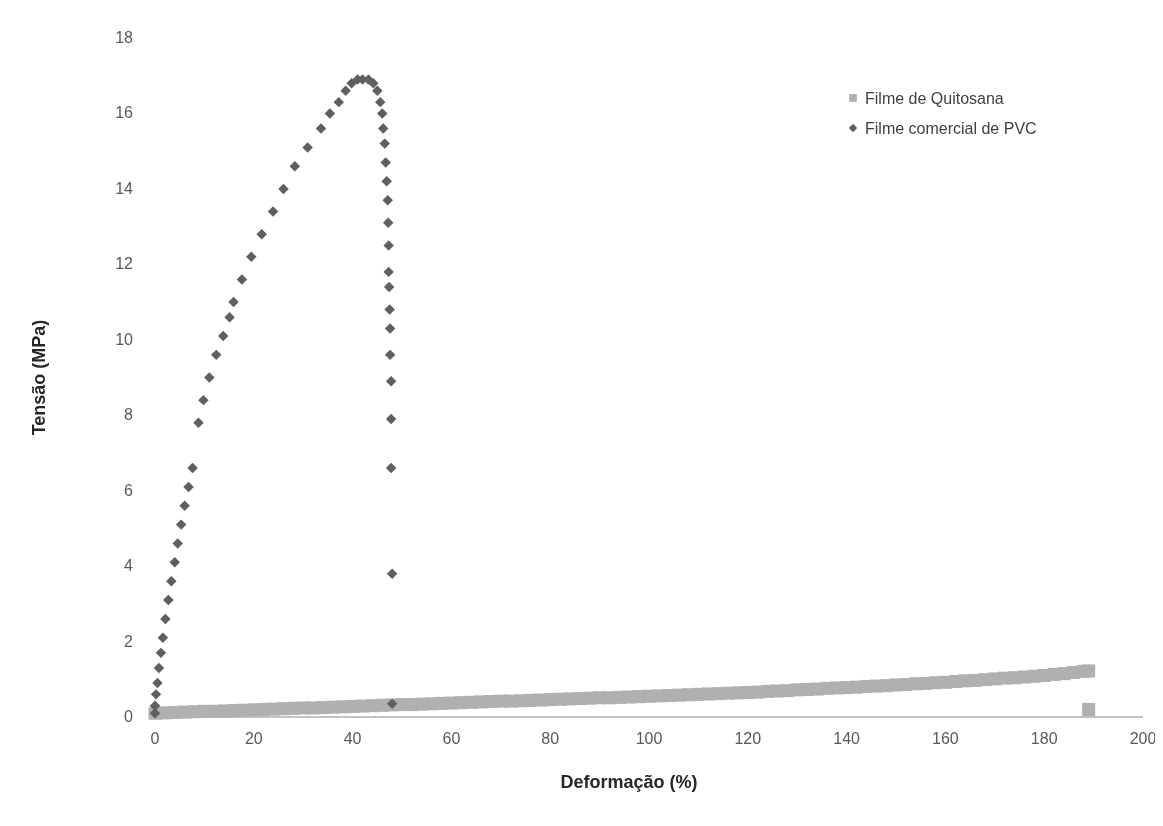 The height and width of the screenshot is (826, 1163). What do you see at coordinates (124, 37) in the screenshot?
I see `y-tick-label: 18` at bounding box center [124, 37].